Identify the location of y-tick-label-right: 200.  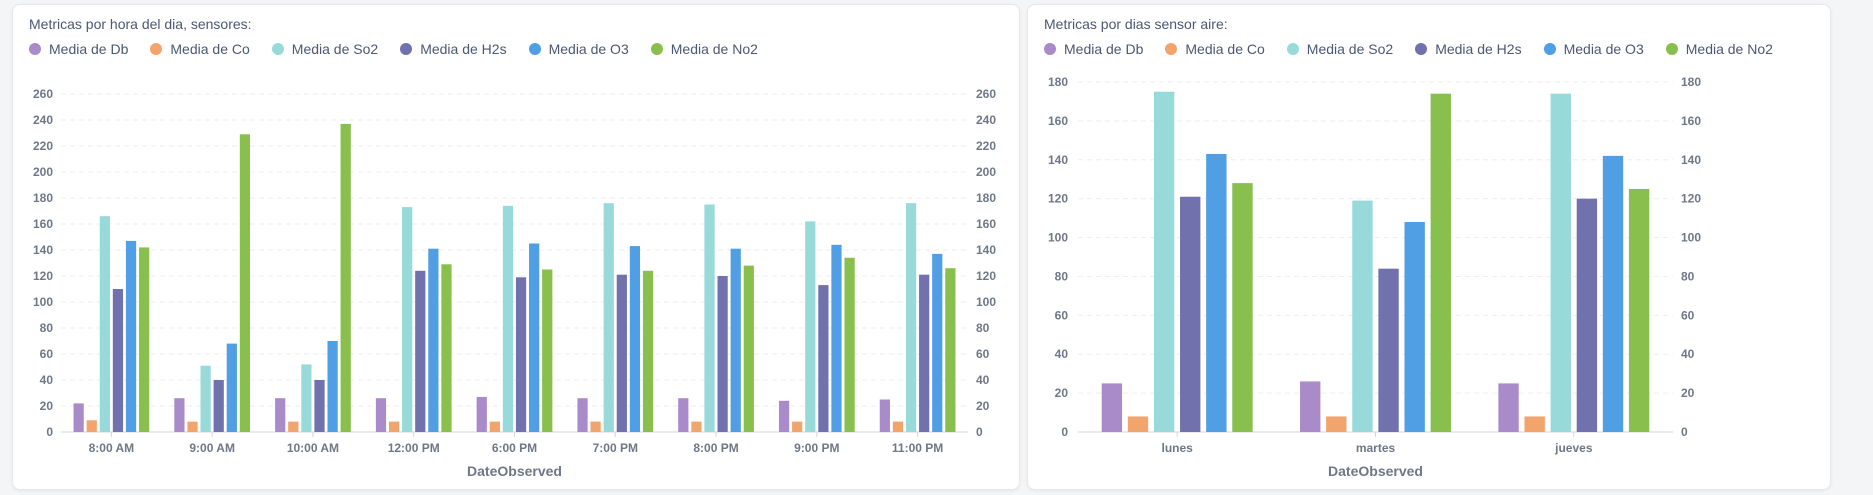
(986, 172).